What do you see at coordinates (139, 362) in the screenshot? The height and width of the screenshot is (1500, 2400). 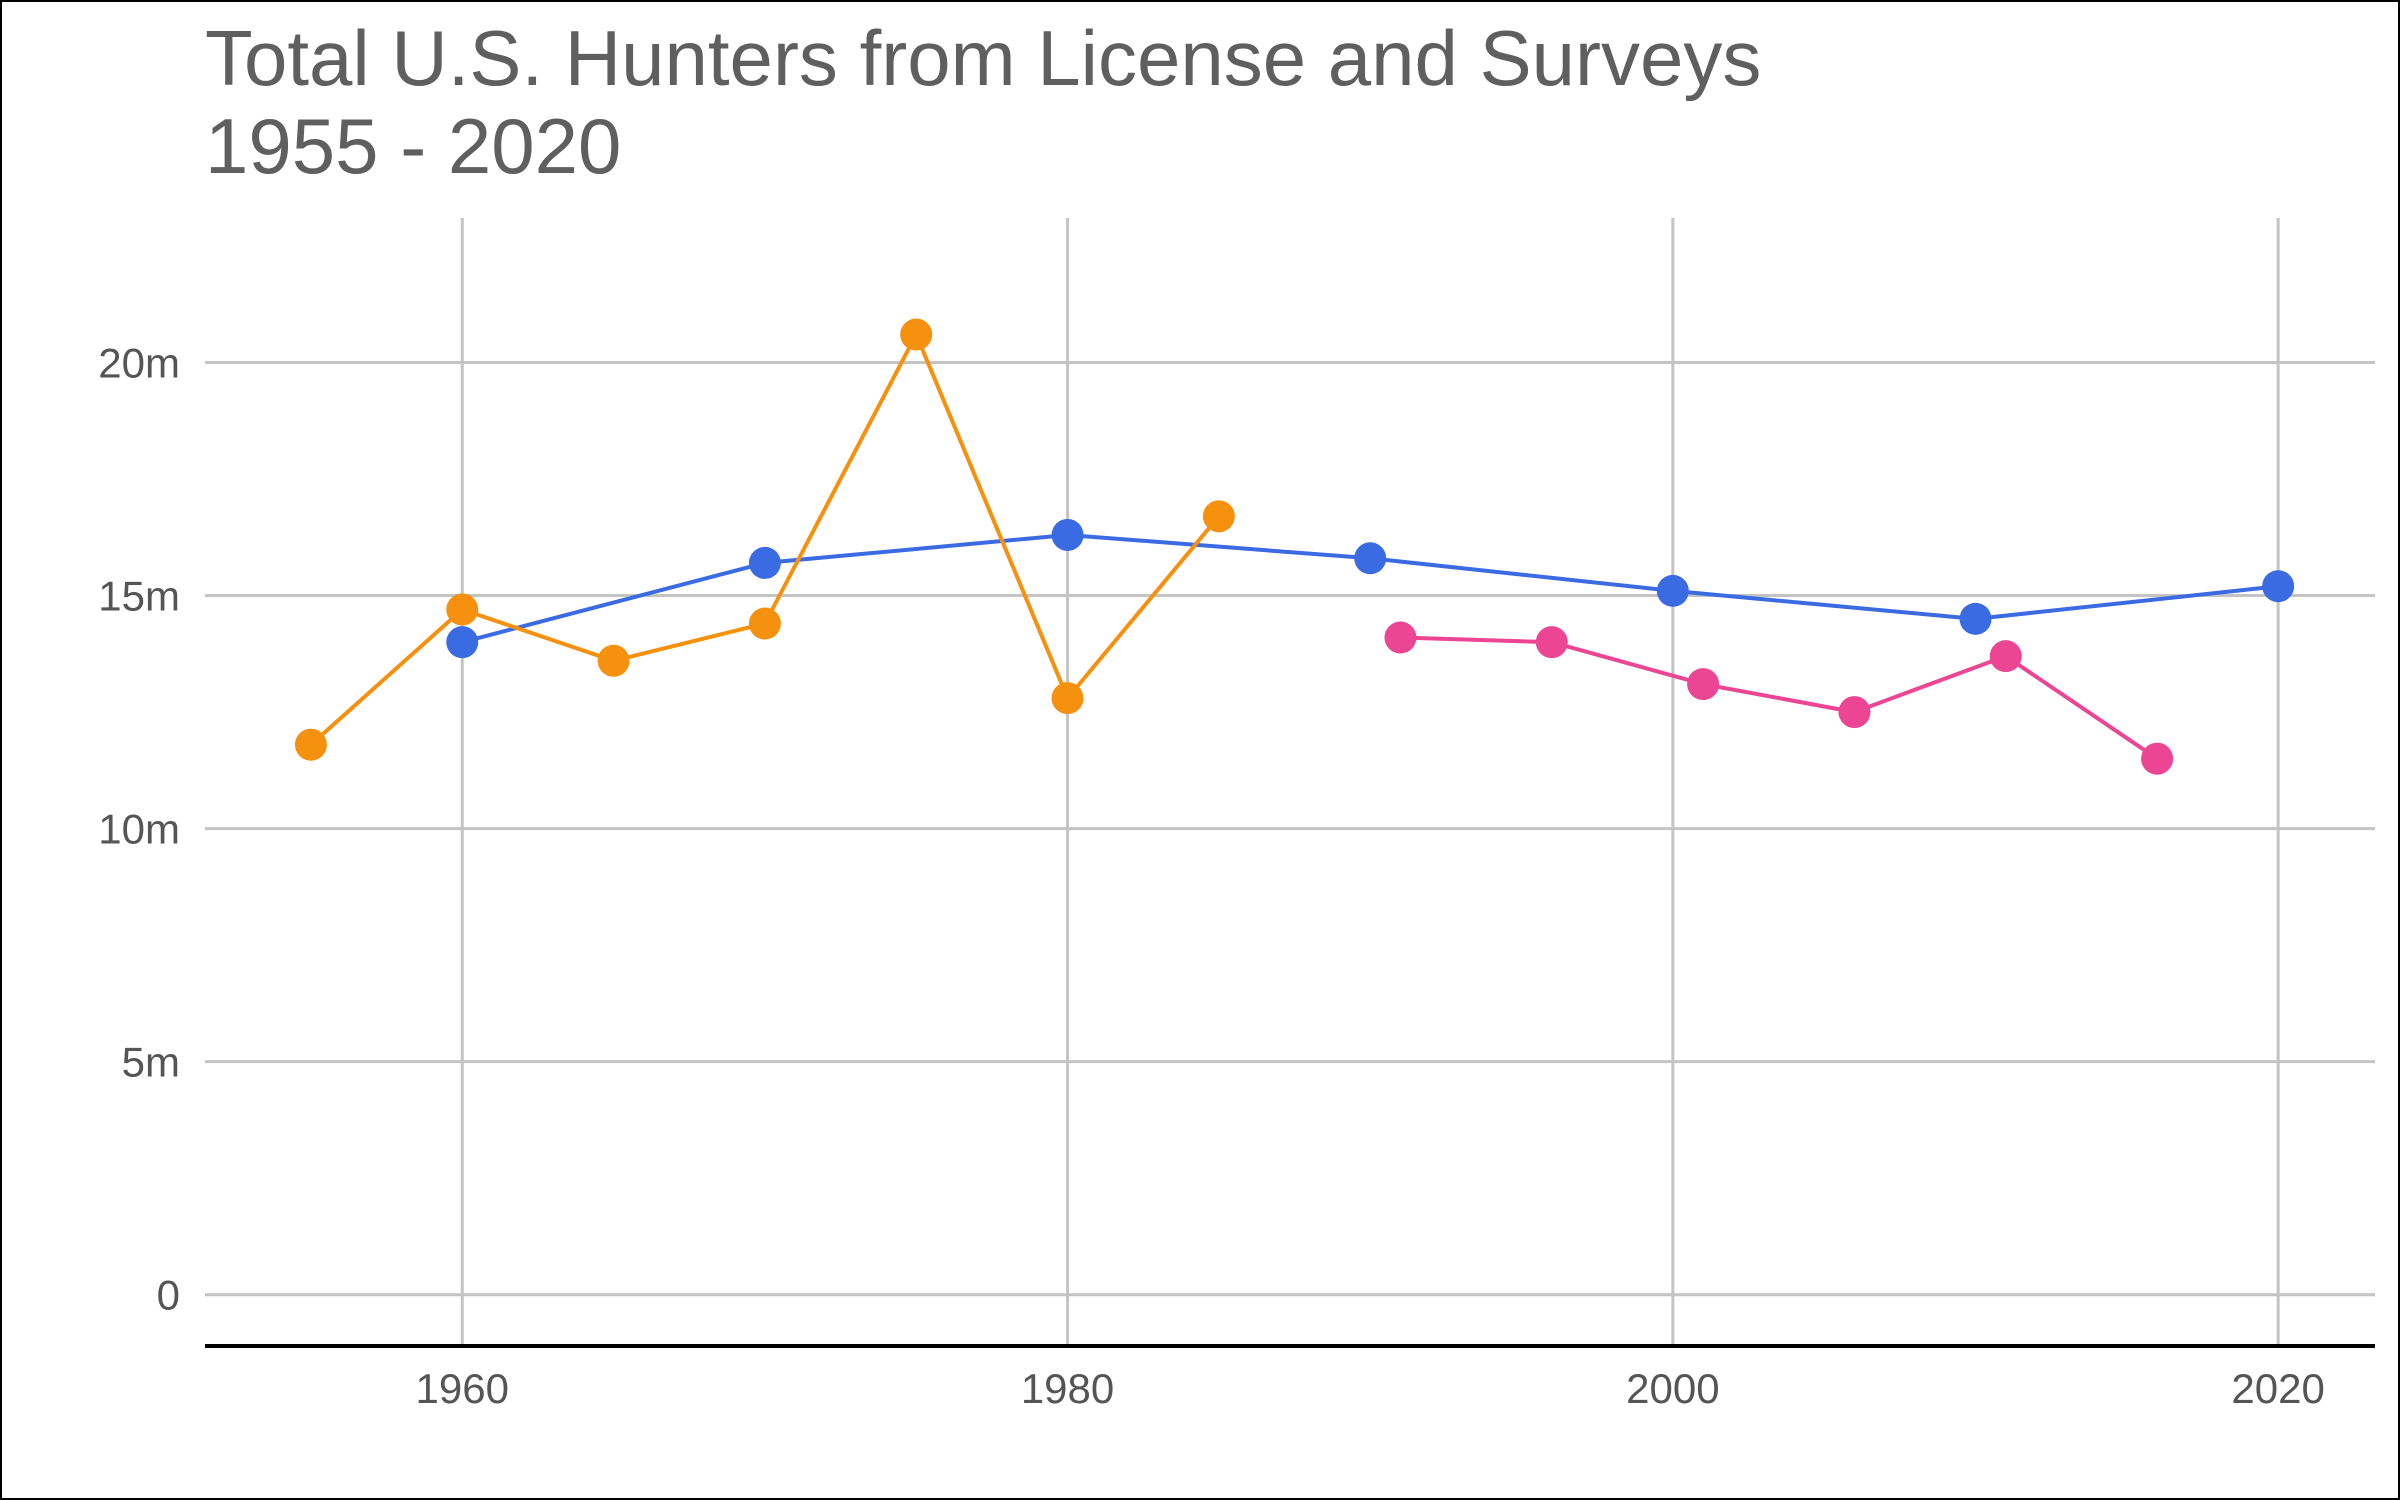 I see `y-tick-label: 20m` at bounding box center [139, 362].